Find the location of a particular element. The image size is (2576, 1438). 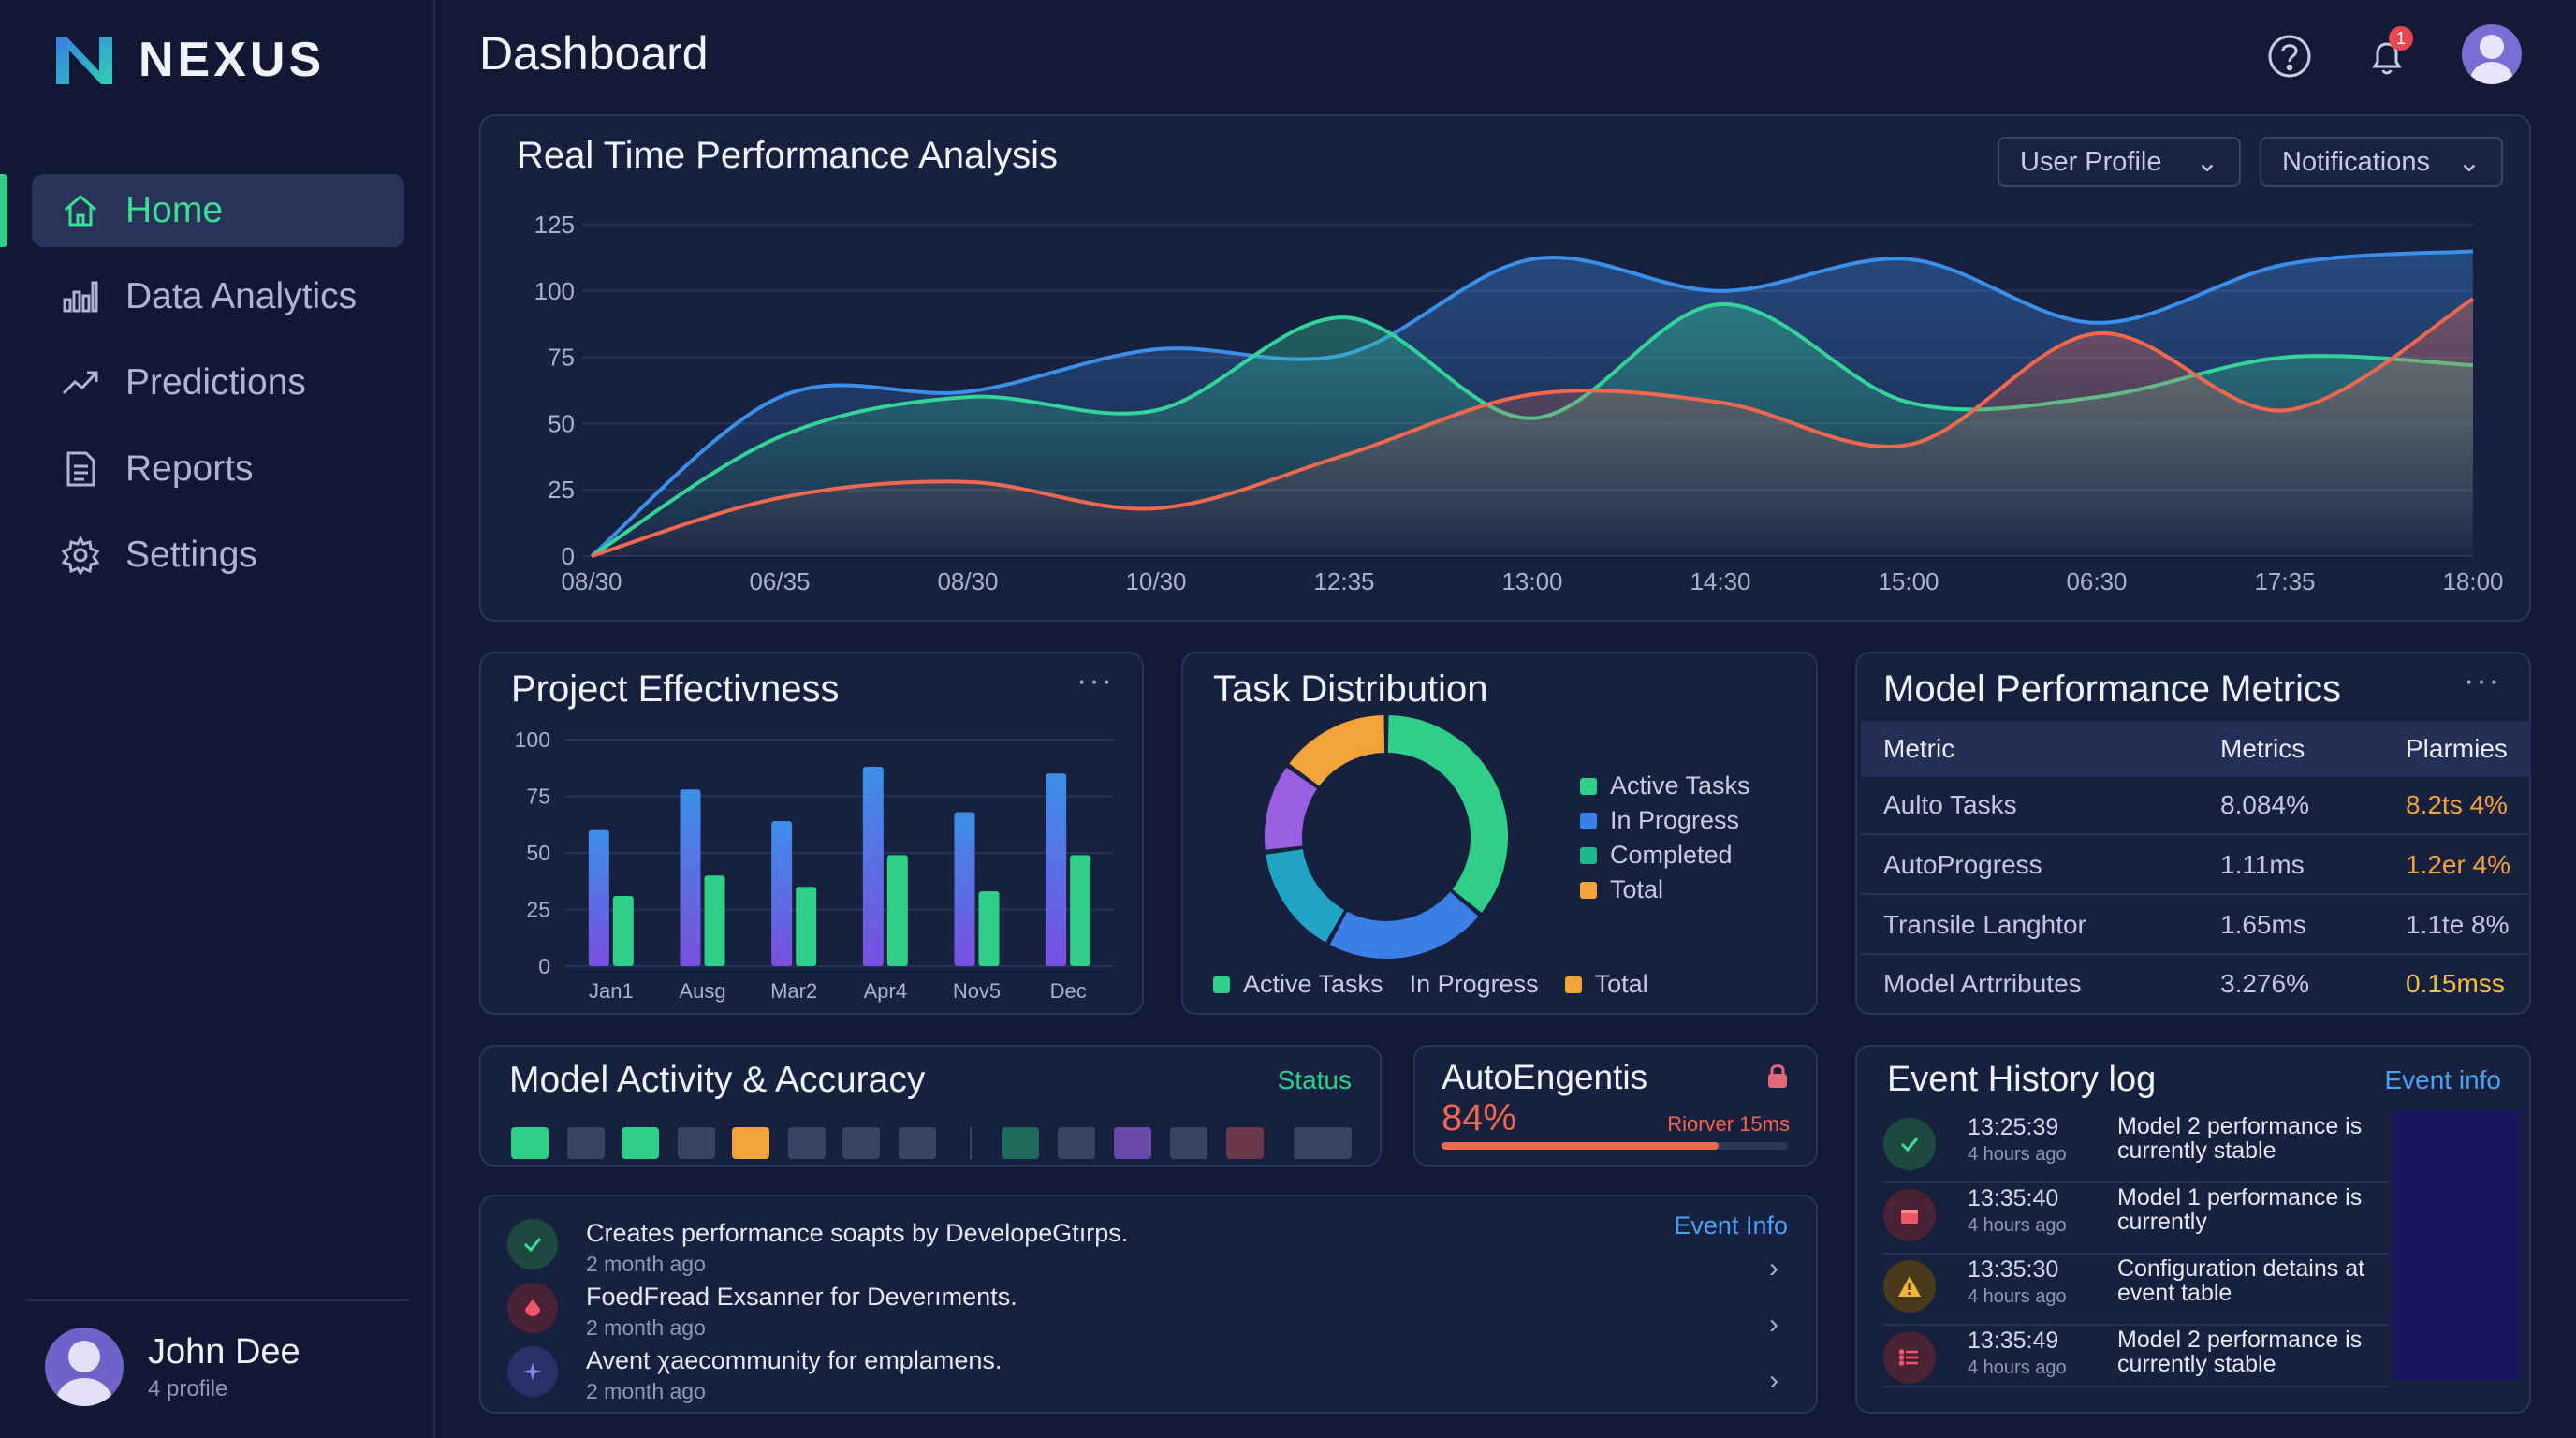

help-icon is located at coordinates (2289, 56).